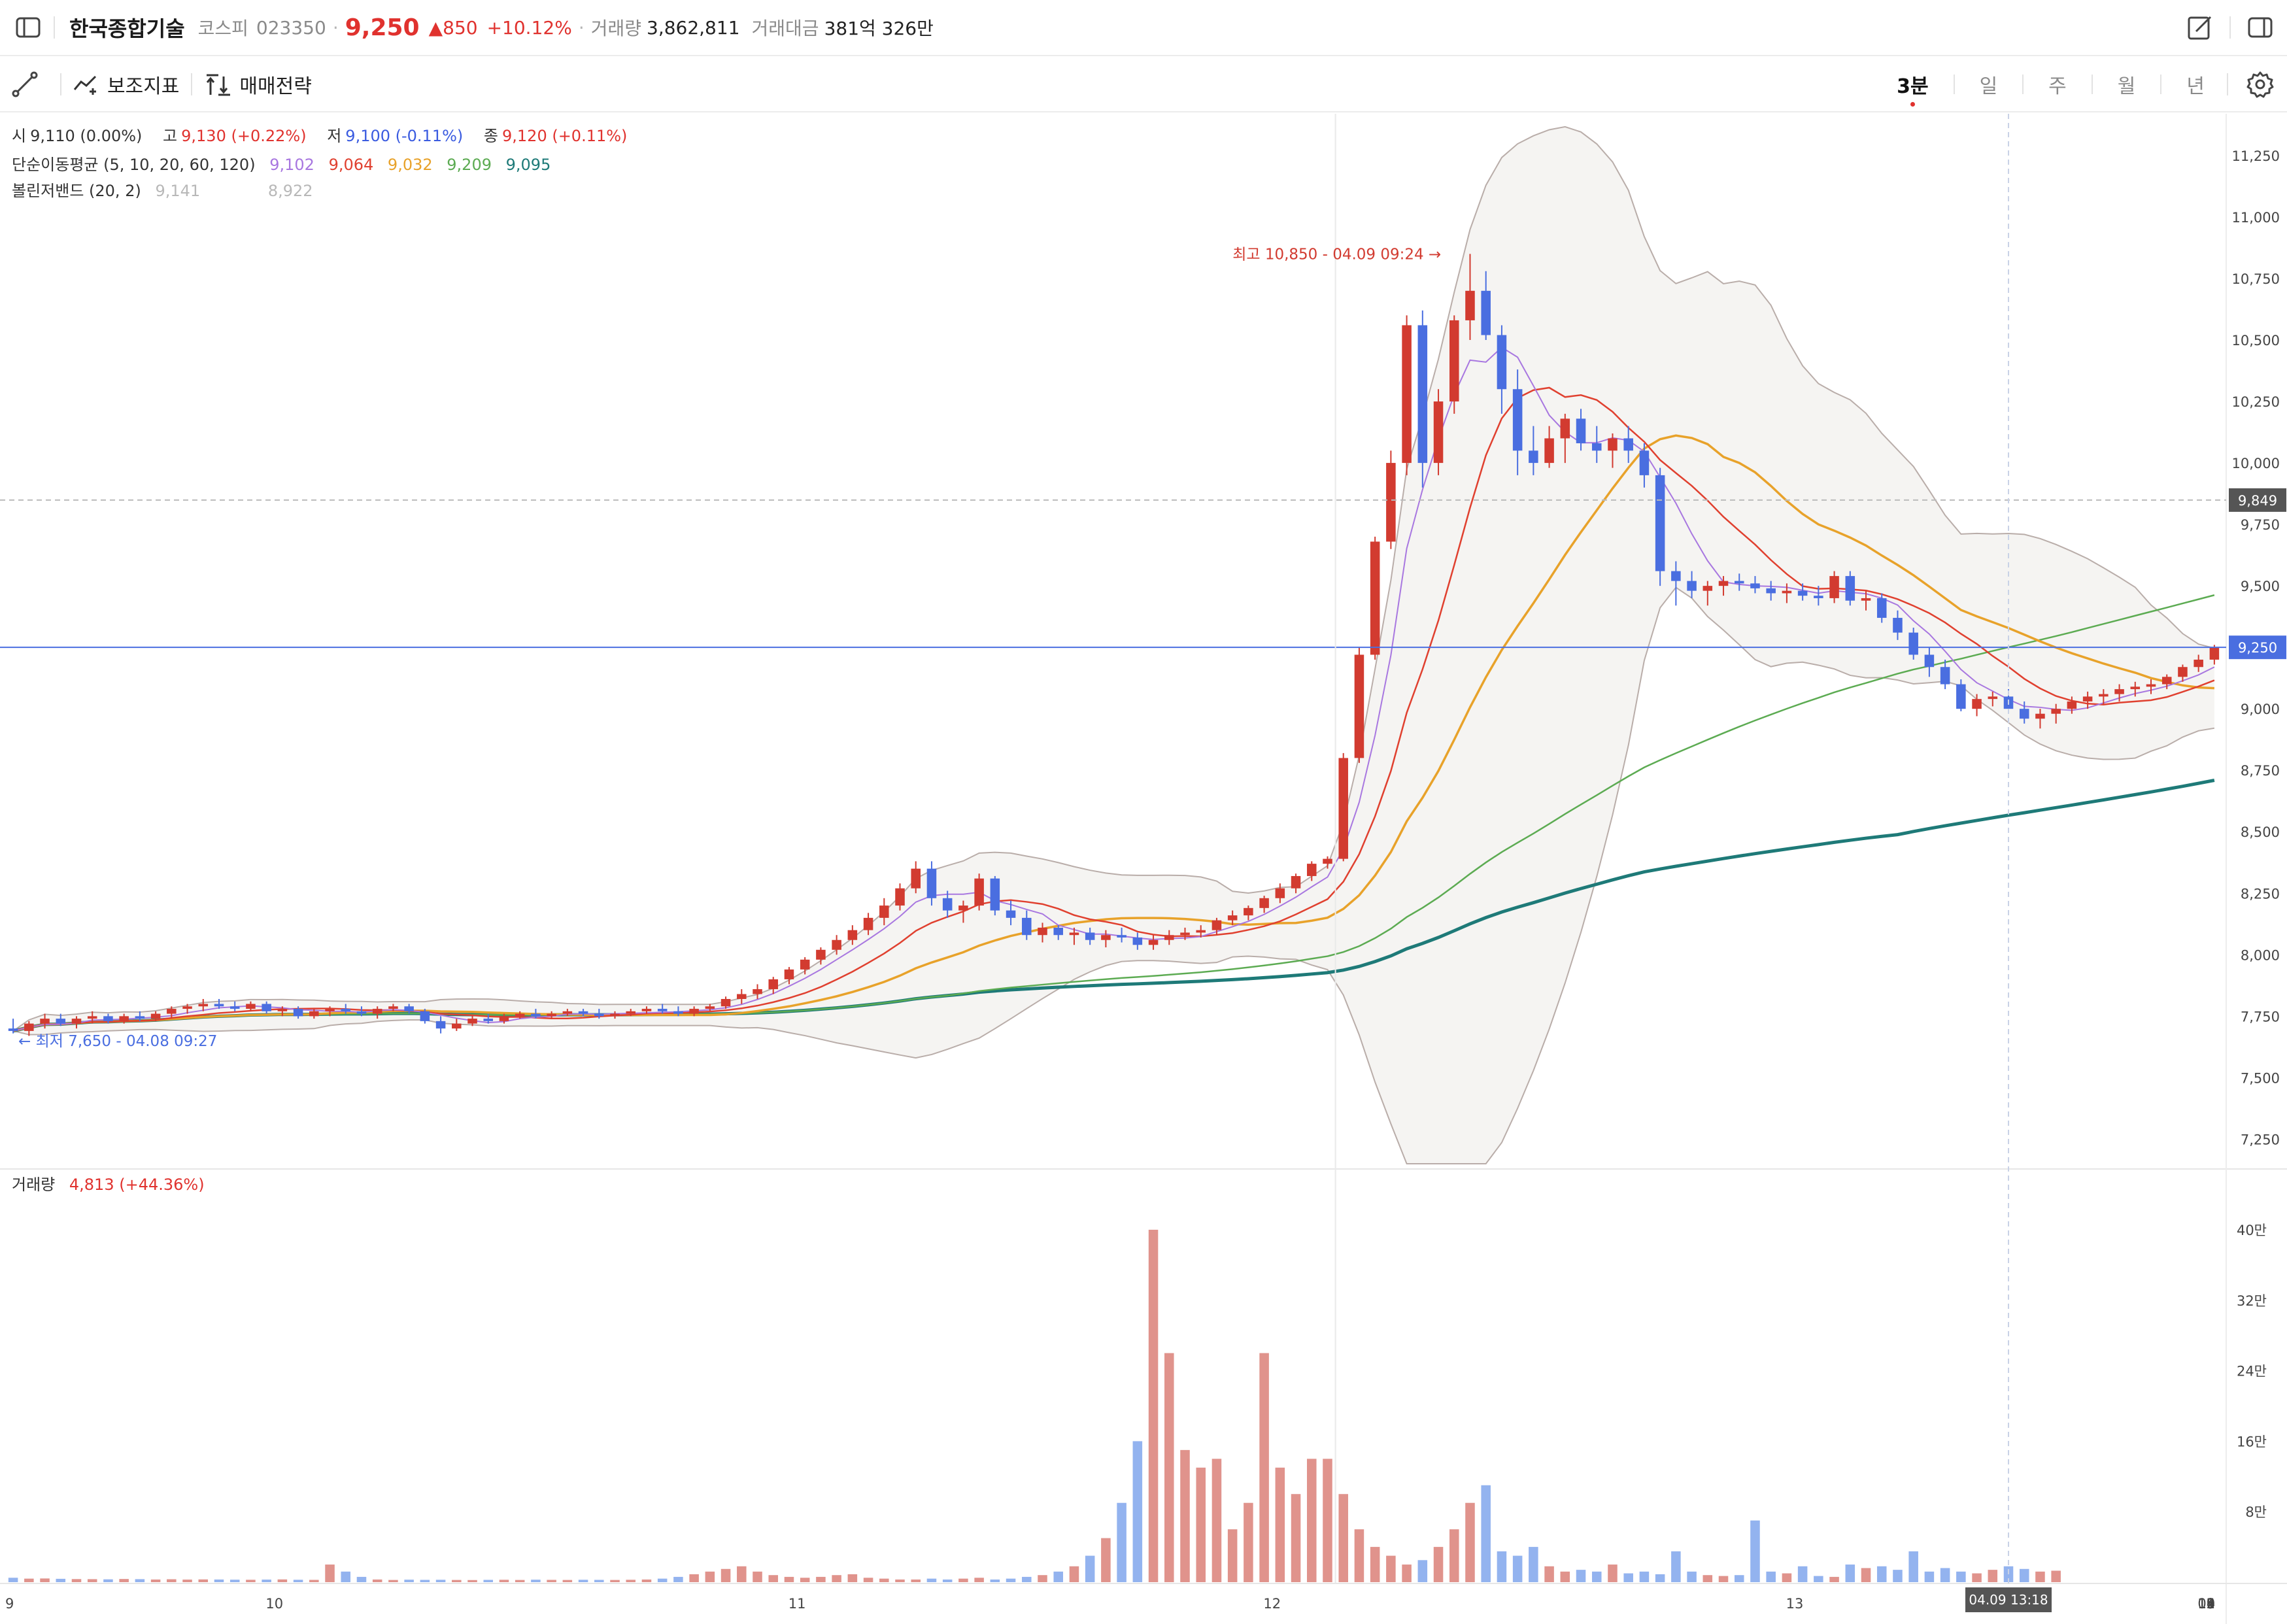 This screenshot has width=2287, height=1624. Describe the element at coordinates (126, 84) in the screenshot. I see `indicators-button: 보조지표` at that location.